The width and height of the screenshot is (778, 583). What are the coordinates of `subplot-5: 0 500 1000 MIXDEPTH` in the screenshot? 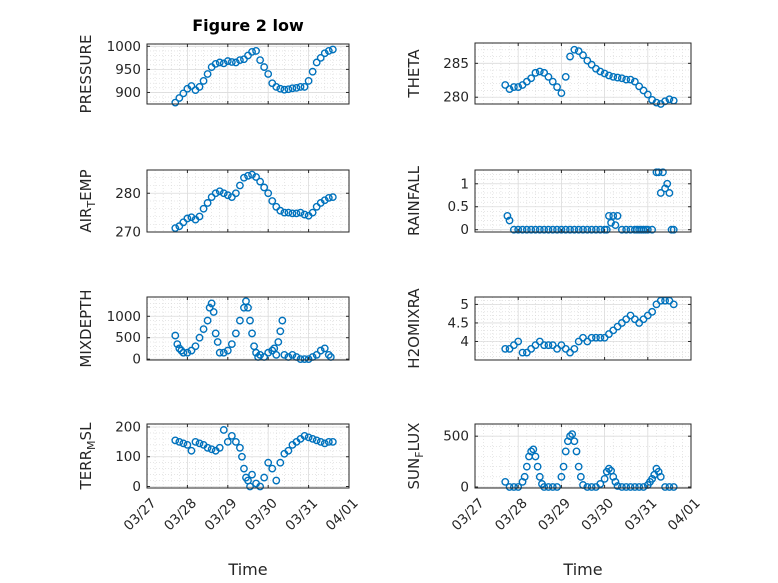 It's located at (213, 328).